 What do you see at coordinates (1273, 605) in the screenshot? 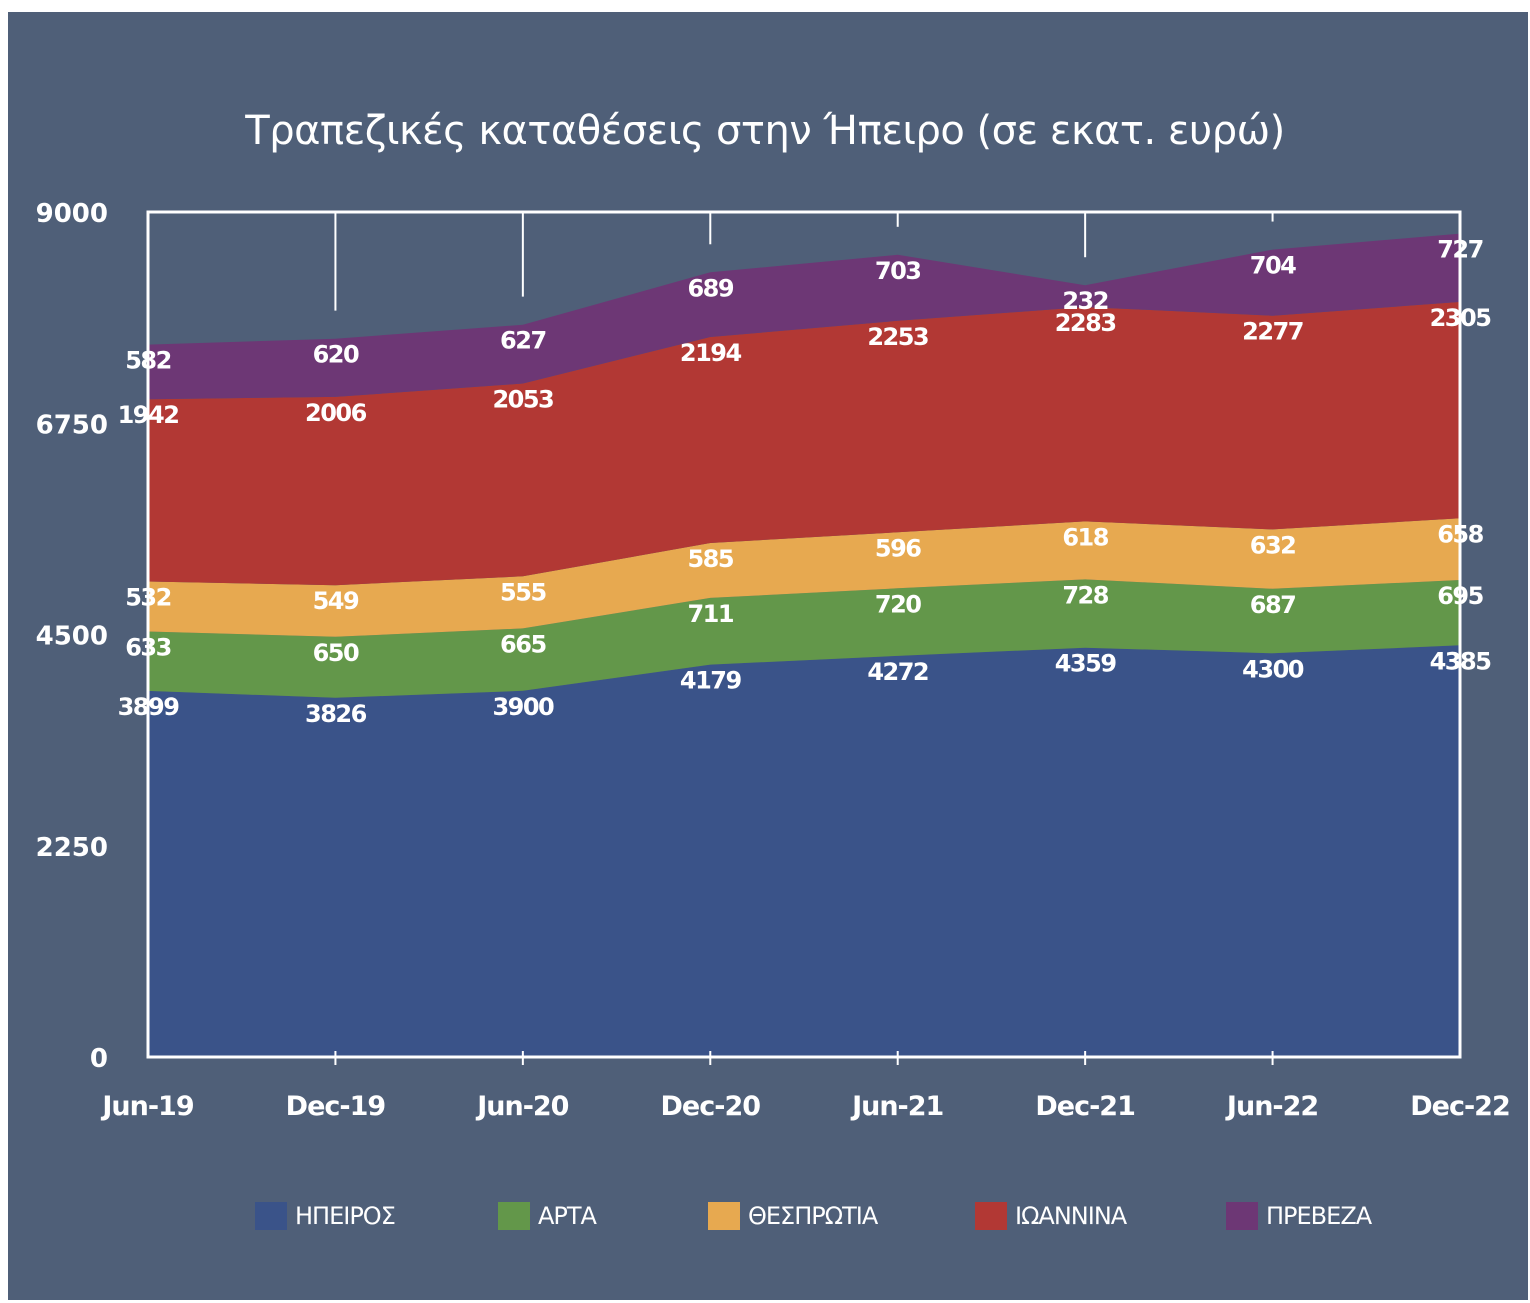
I see `data-label: 687` at bounding box center [1273, 605].